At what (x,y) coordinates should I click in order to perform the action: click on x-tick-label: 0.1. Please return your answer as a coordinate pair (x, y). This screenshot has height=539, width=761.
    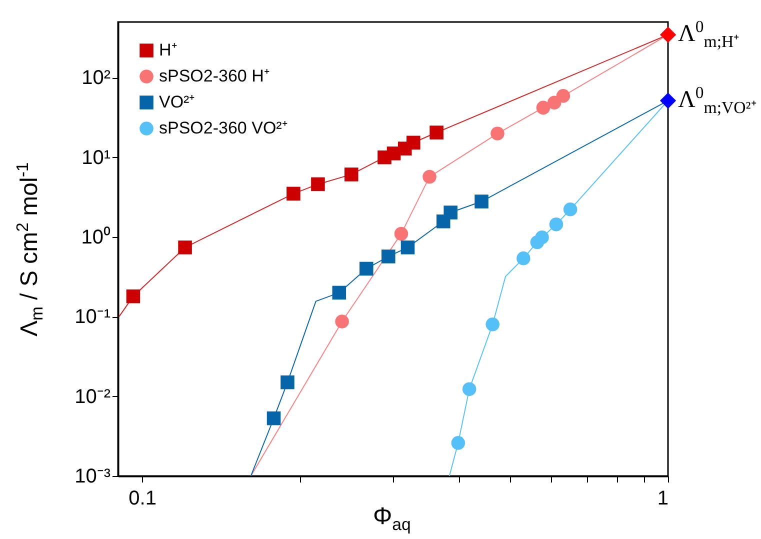
    Looking at the image, I should click on (142, 499).